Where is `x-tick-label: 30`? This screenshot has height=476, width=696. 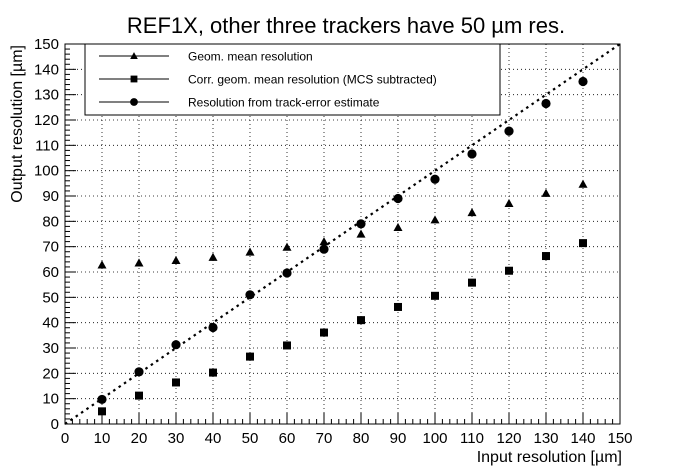
x-tick-label: 30 is located at coordinates (176, 438).